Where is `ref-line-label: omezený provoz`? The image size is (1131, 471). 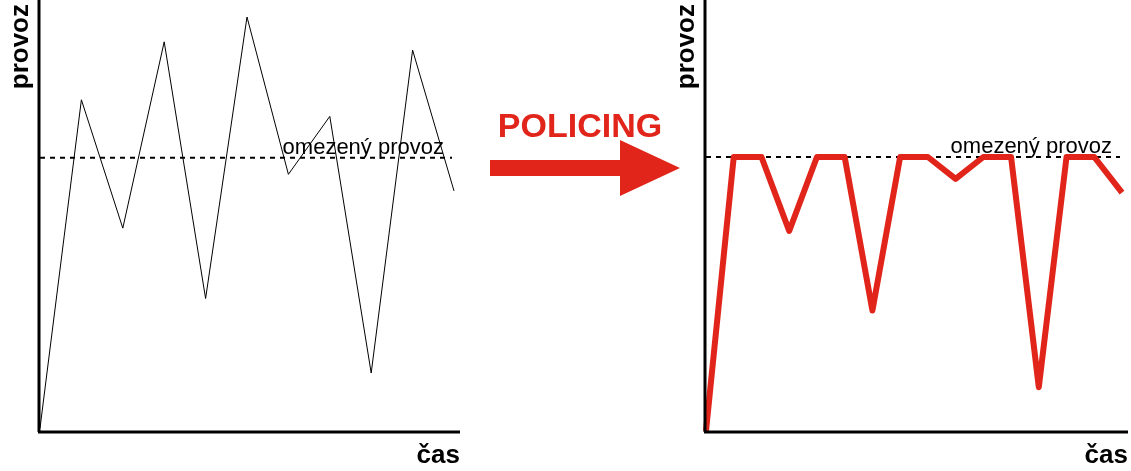
ref-line-label: omezený provoz is located at coordinates (1031, 145).